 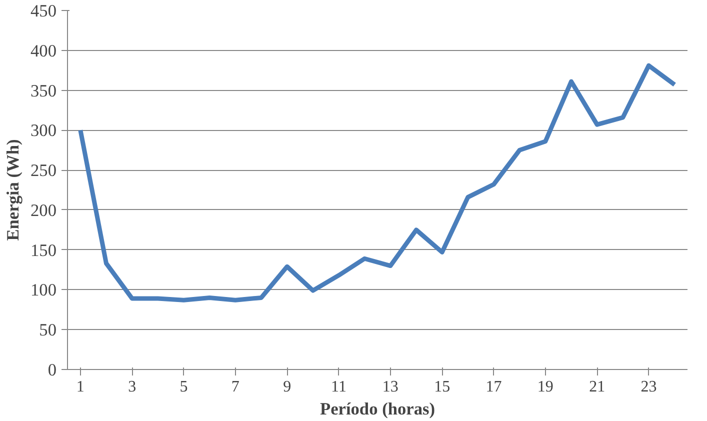 I want to click on x-tick-label: 13, so click(x=390, y=387).